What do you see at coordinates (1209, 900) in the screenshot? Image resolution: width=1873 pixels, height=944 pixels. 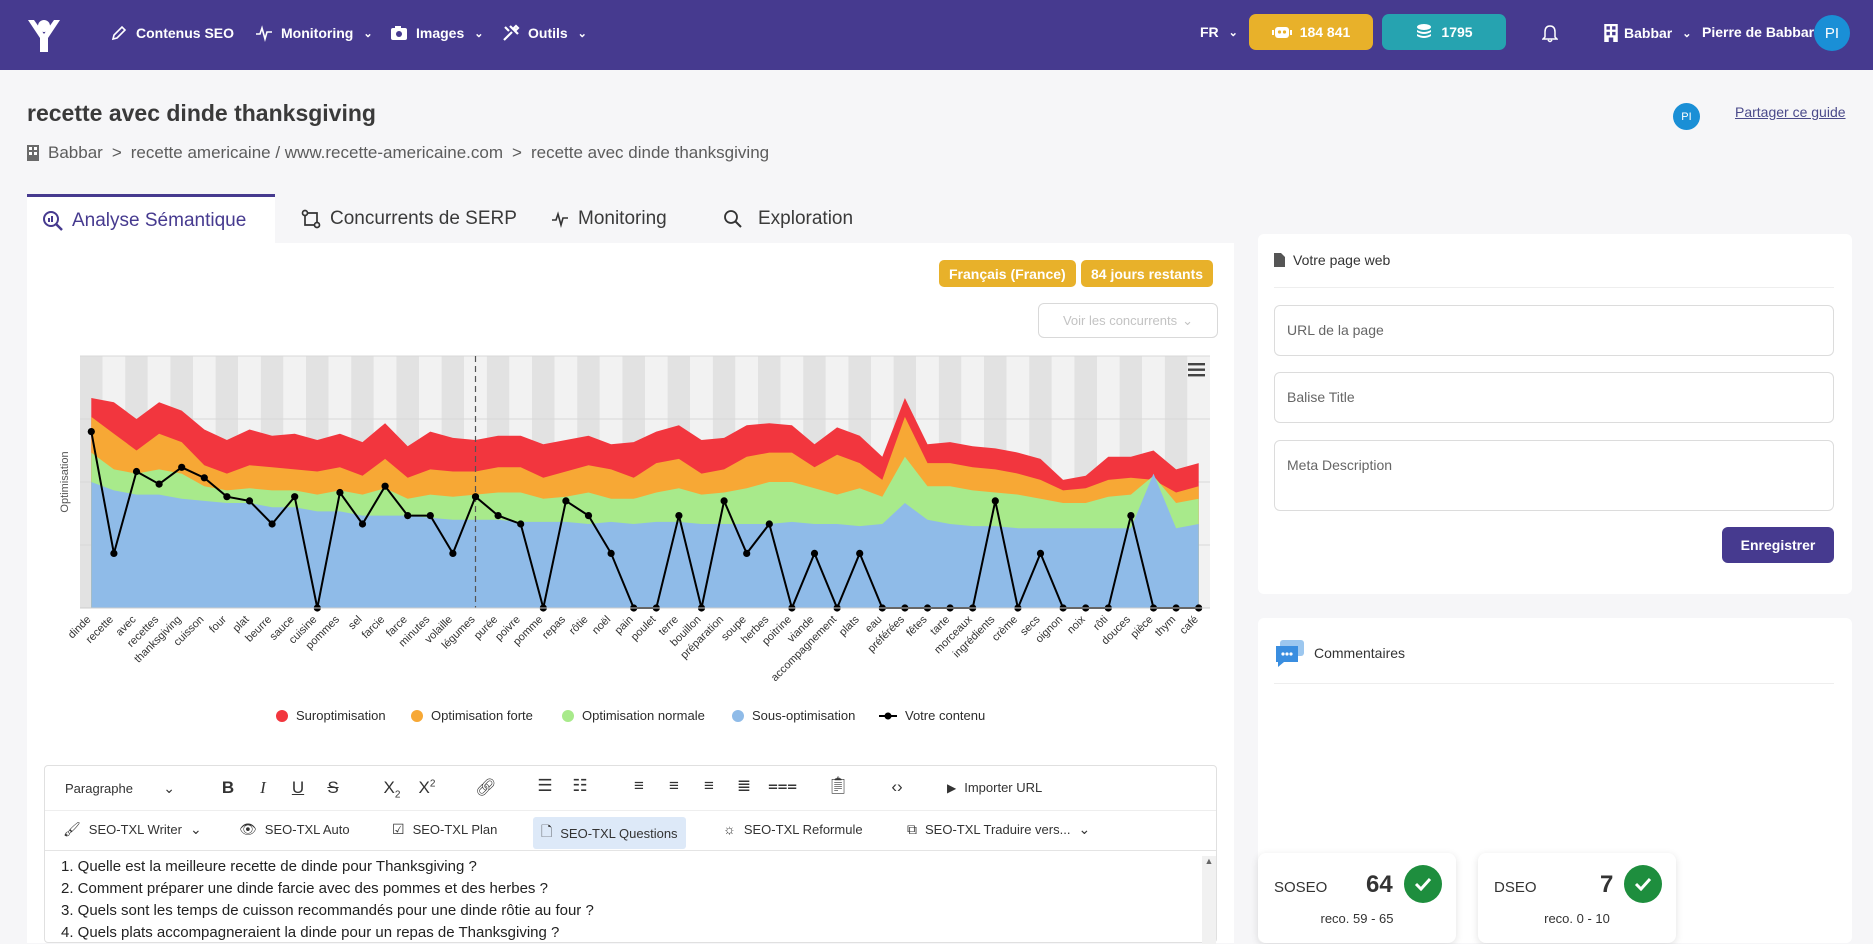 I see `editor-scrollbar: ▲` at bounding box center [1209, 900].